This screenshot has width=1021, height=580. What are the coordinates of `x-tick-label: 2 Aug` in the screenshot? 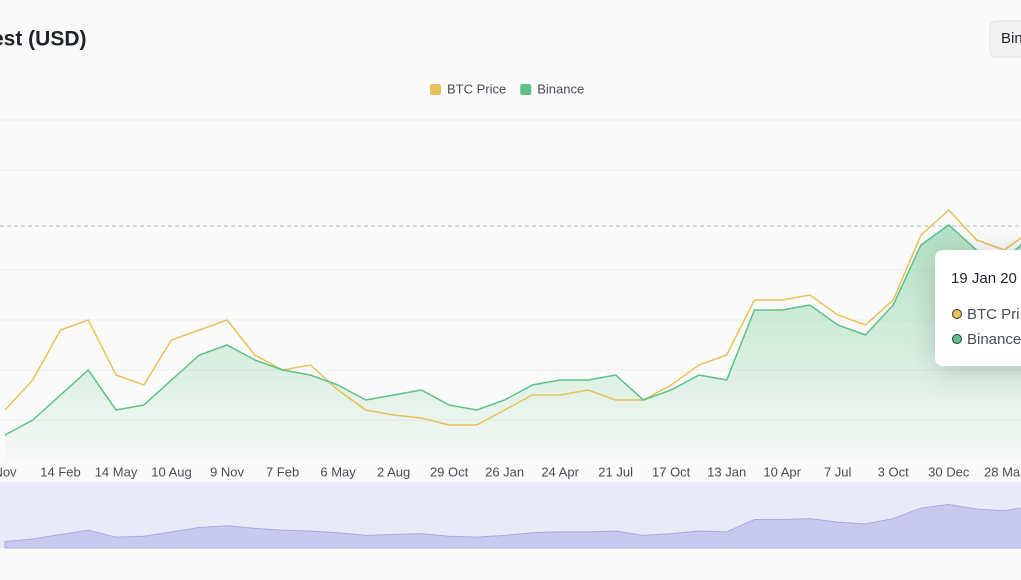 It's located at (393, 471).